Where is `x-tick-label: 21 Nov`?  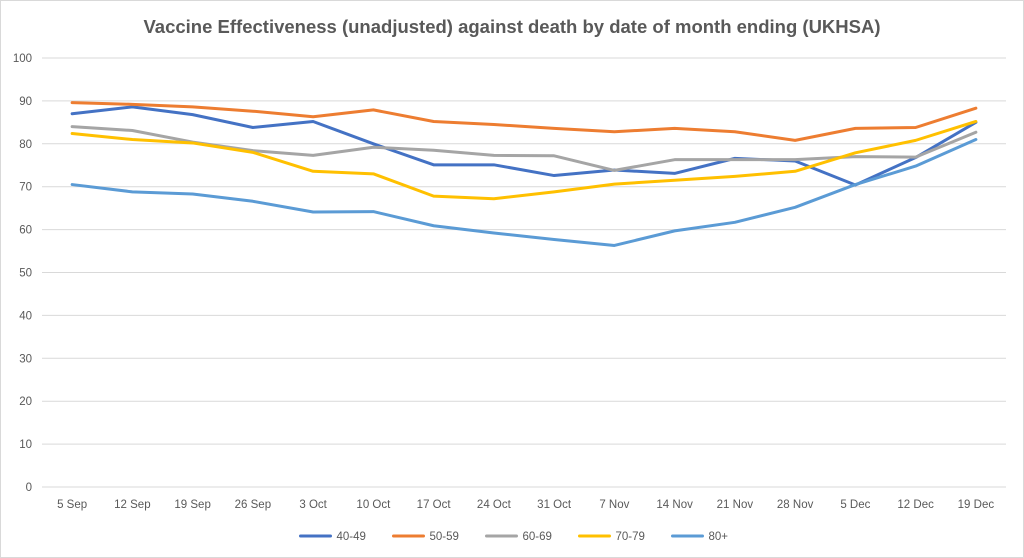
x-tick-label: 21 Nov is located at coordinates (735, 505).